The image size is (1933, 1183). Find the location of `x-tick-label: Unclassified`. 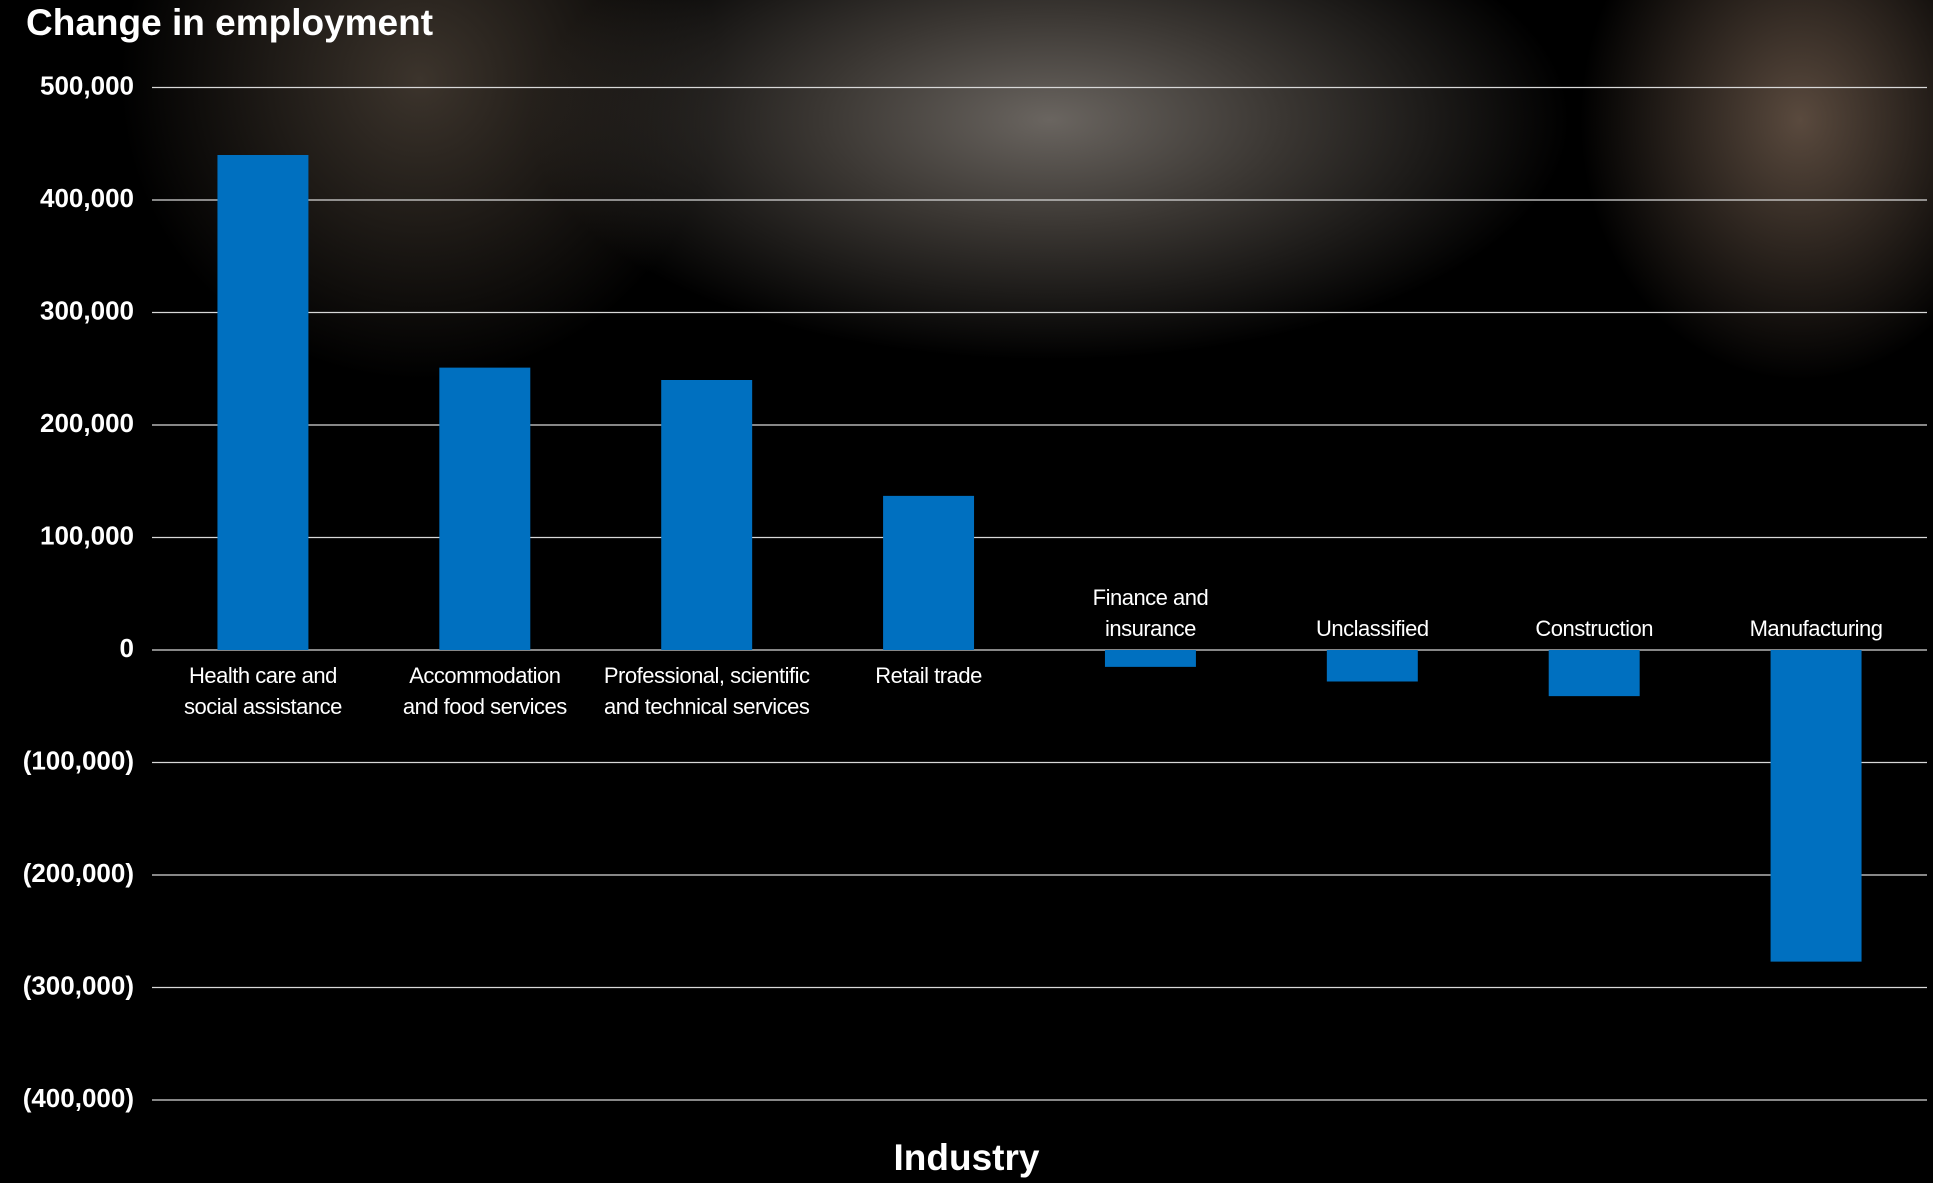

x-tick-label: Unclassified is located at coordinates (1372, 628).